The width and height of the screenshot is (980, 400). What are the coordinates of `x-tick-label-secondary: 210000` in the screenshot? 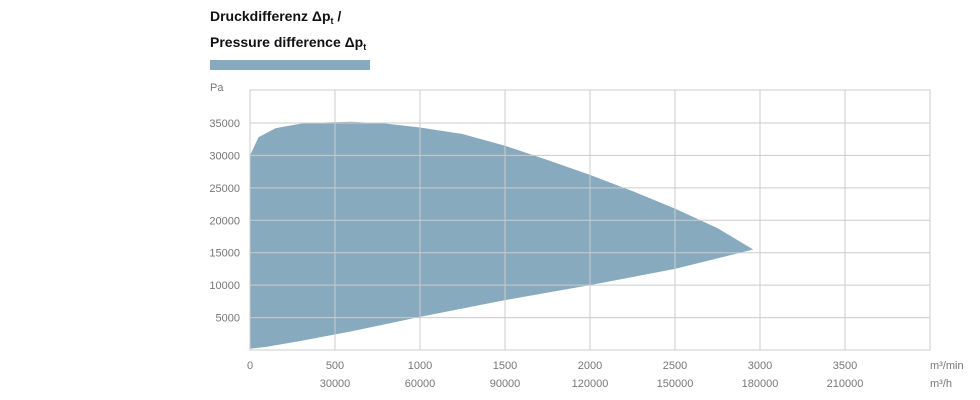 It's located at (845, 384).